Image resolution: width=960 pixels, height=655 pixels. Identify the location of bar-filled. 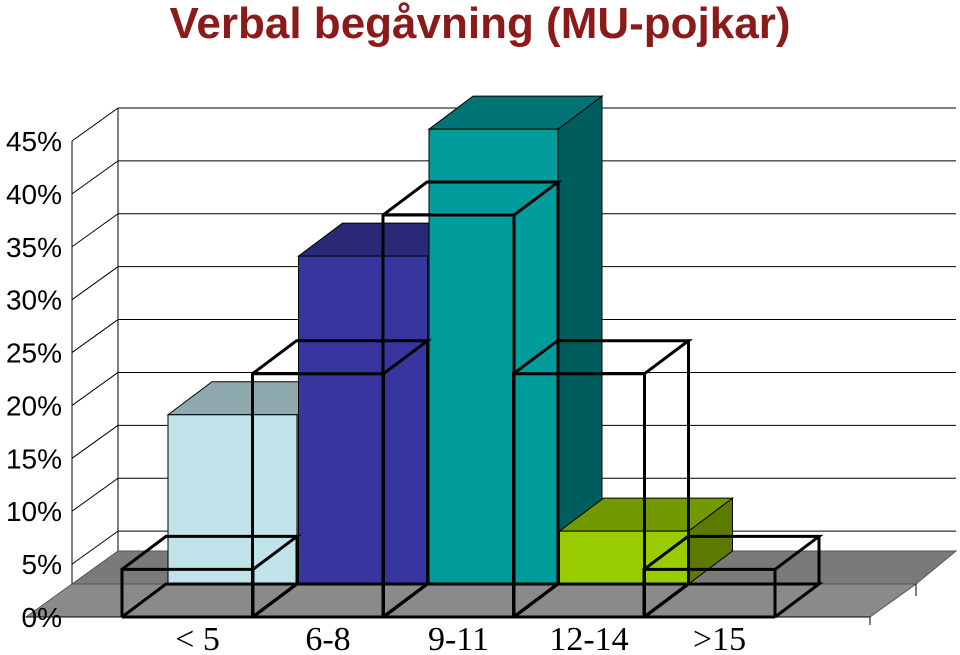
(515, 340).